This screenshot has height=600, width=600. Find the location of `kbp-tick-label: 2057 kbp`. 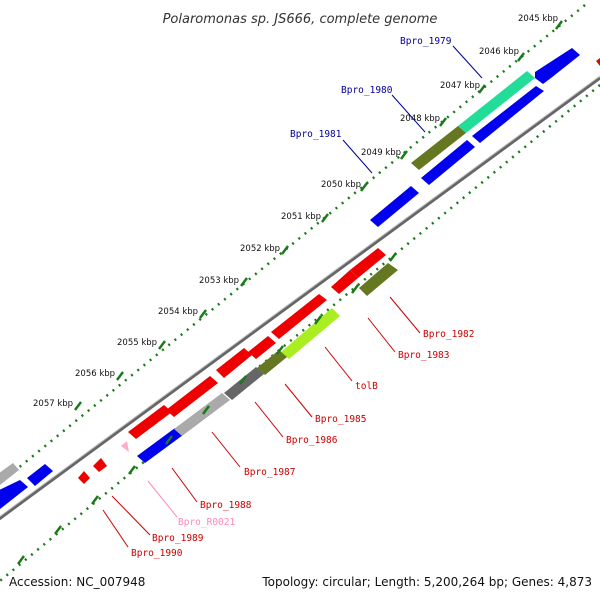

kbp-tick-label: 2057 kbp is located at coordinates (53, 404).